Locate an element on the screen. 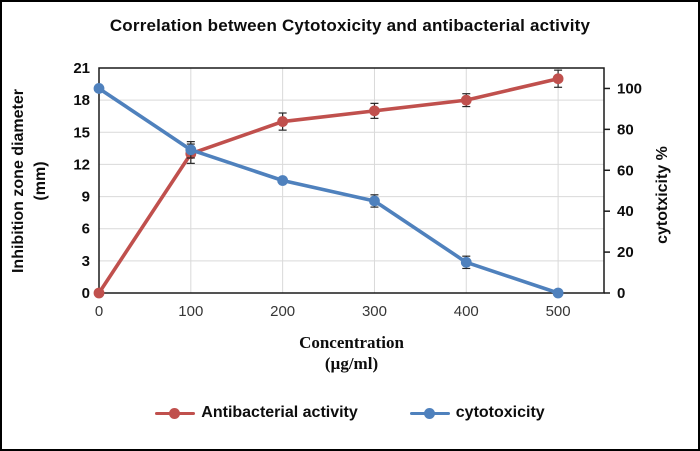  svg-text: 6 is located at coordinates (86, 229).